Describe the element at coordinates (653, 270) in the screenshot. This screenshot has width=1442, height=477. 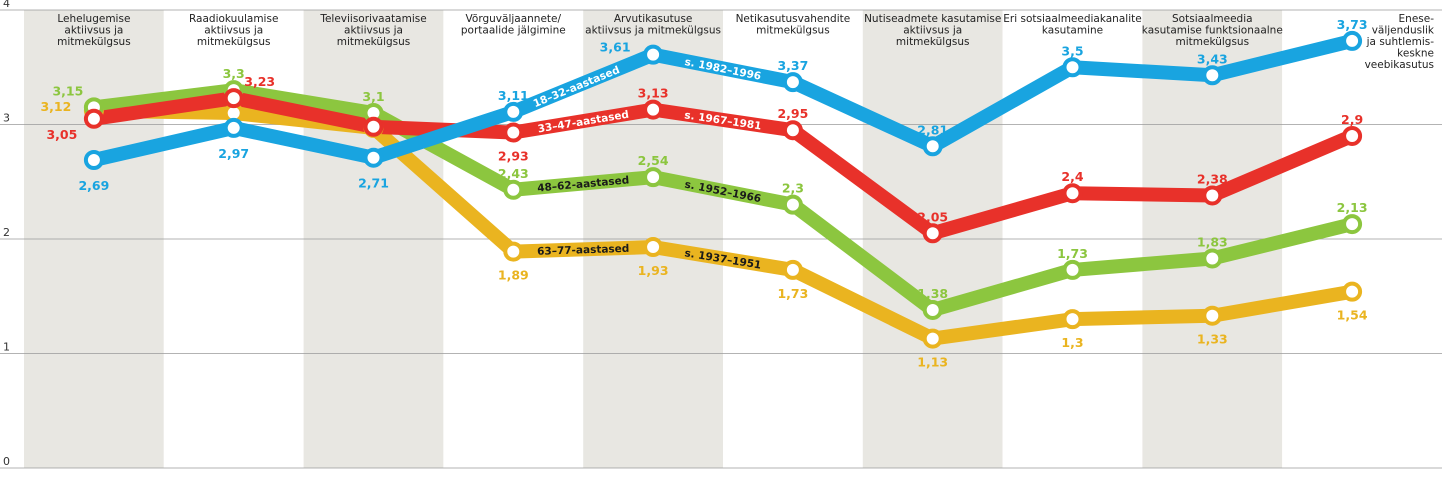
I see `data-label: 1,93` at that location.